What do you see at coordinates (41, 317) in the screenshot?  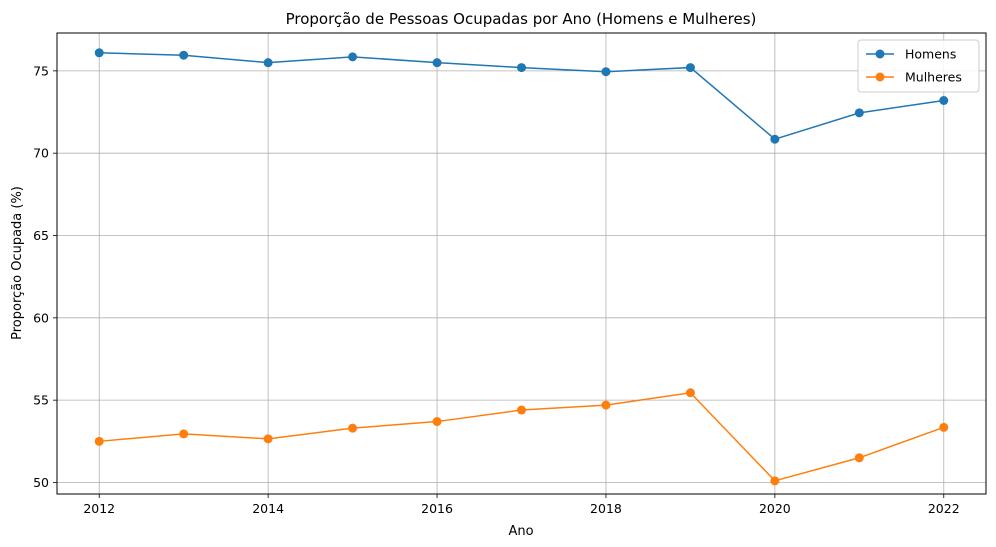 I see `y-tick-label: 60` at bounding box center [41, 317].